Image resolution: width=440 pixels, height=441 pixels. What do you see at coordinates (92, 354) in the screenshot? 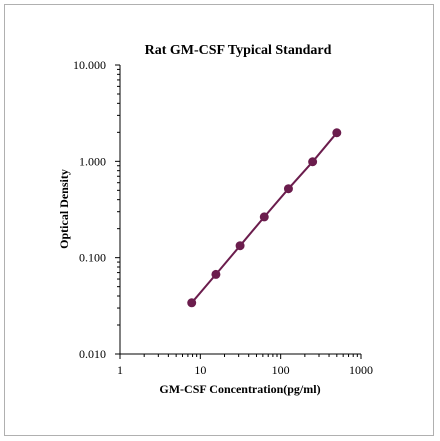
I see `y-tick-label: 0.010` at bounding box center [92, 354].